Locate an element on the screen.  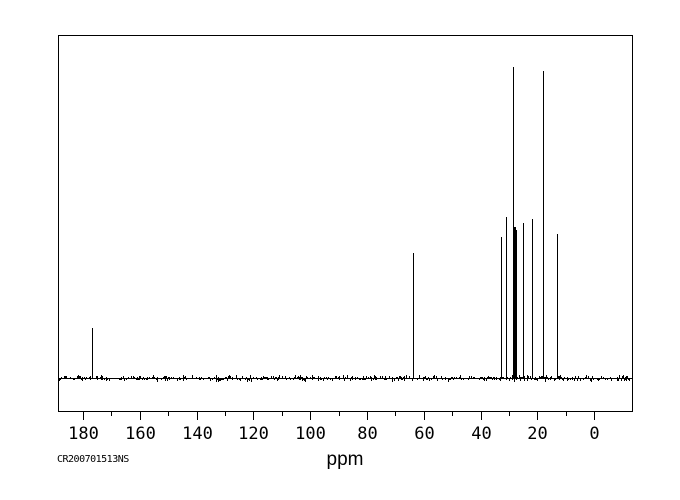
x-axis-tick-label: 20 is located at coordinates (537, 434).